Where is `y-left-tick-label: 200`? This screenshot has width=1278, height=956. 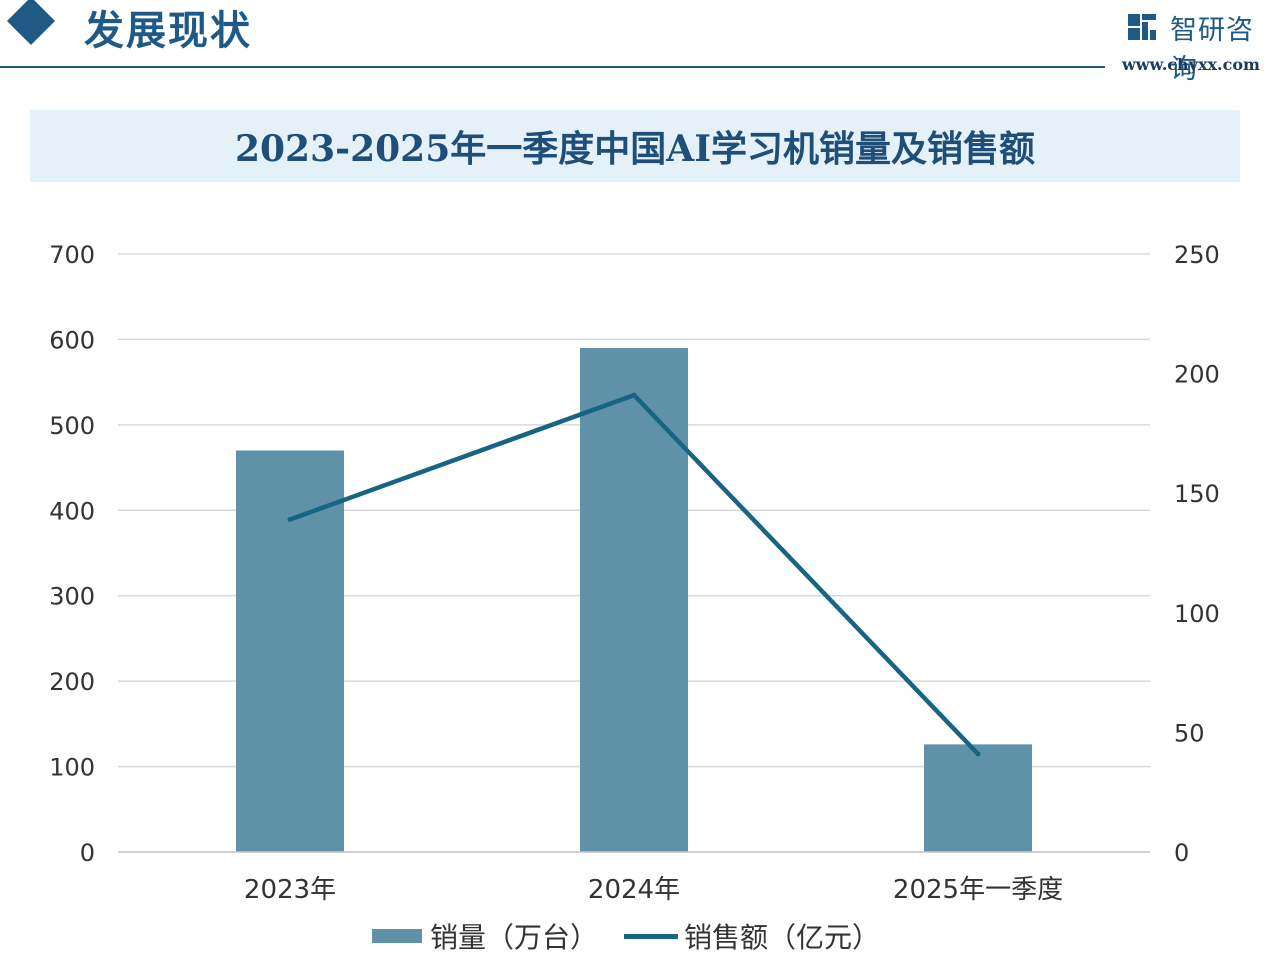
y-left-tick-label: 200 is located at coordinates (72, 682).